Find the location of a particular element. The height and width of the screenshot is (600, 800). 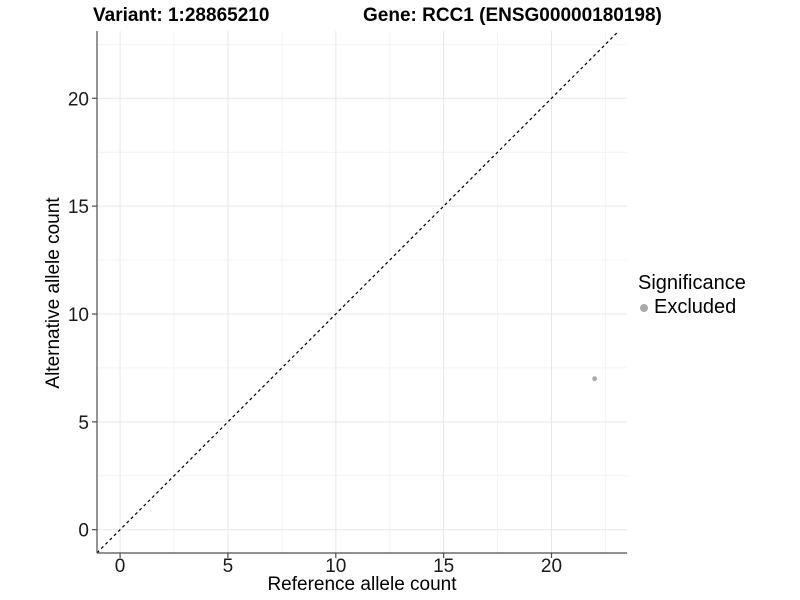

y-tick-label: 5 is located at coordinates (83, 423).